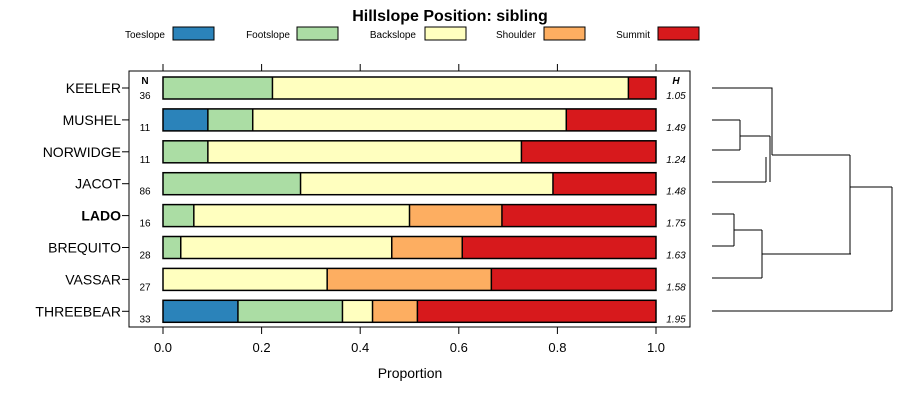  I want to click on legend-label-toeslope: Toeslope, so click(145, 35).